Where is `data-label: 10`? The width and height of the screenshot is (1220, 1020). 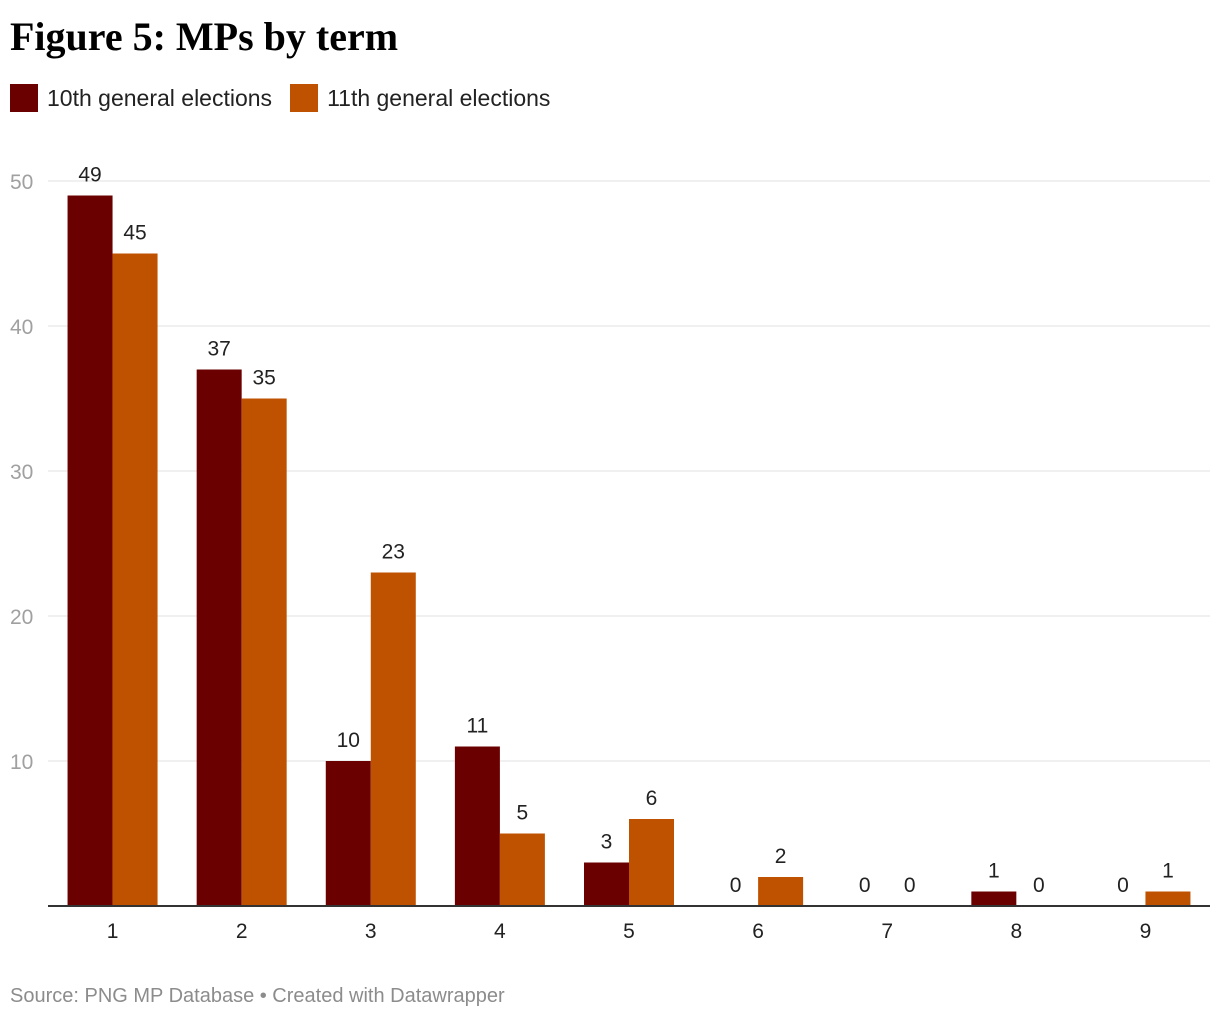
data-label: 10 is located at coordinates (348, 740).